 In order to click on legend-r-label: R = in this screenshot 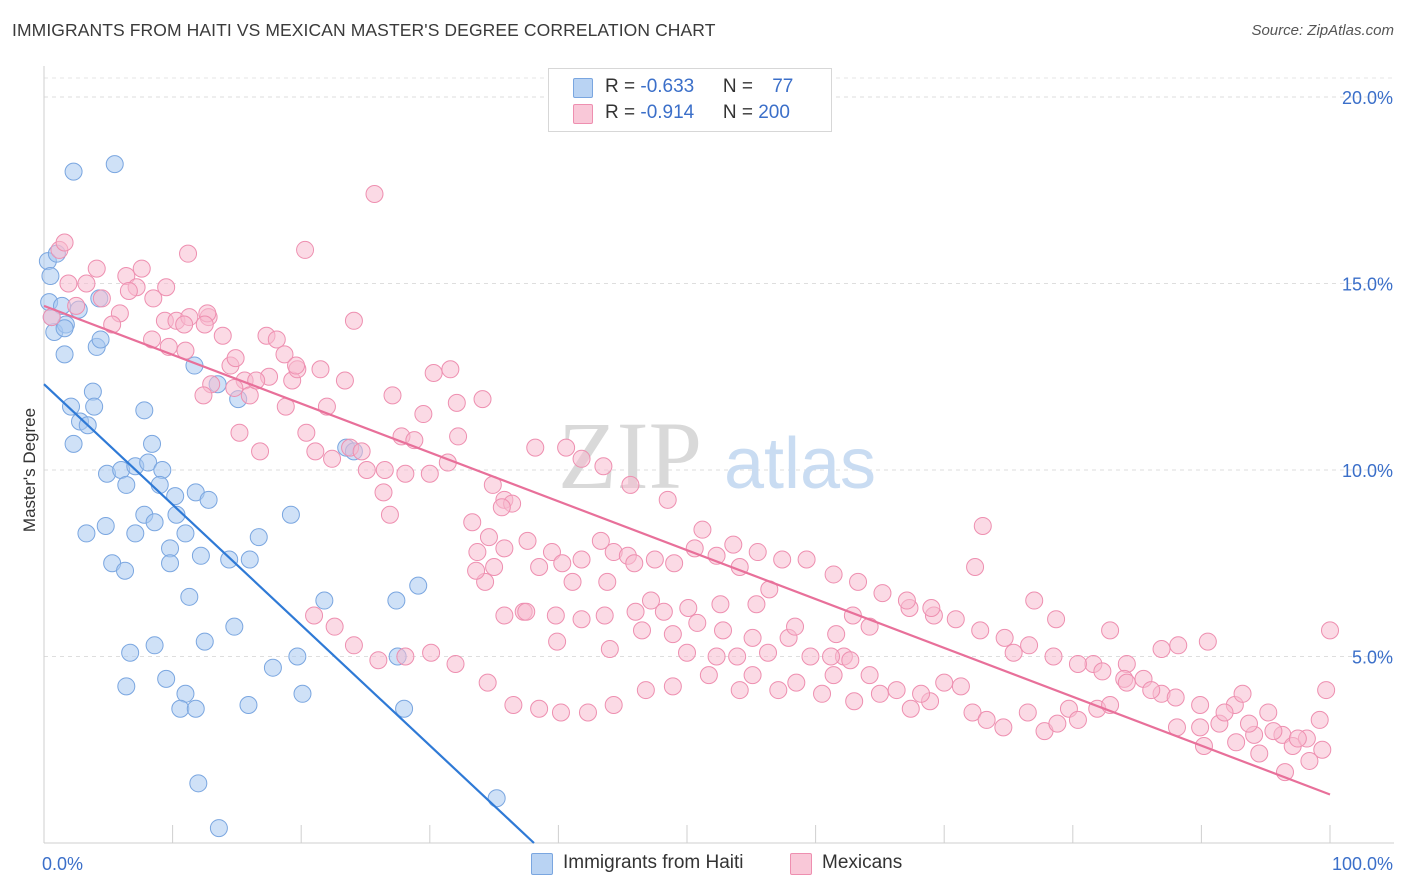, I will do `click(623, 112)`.